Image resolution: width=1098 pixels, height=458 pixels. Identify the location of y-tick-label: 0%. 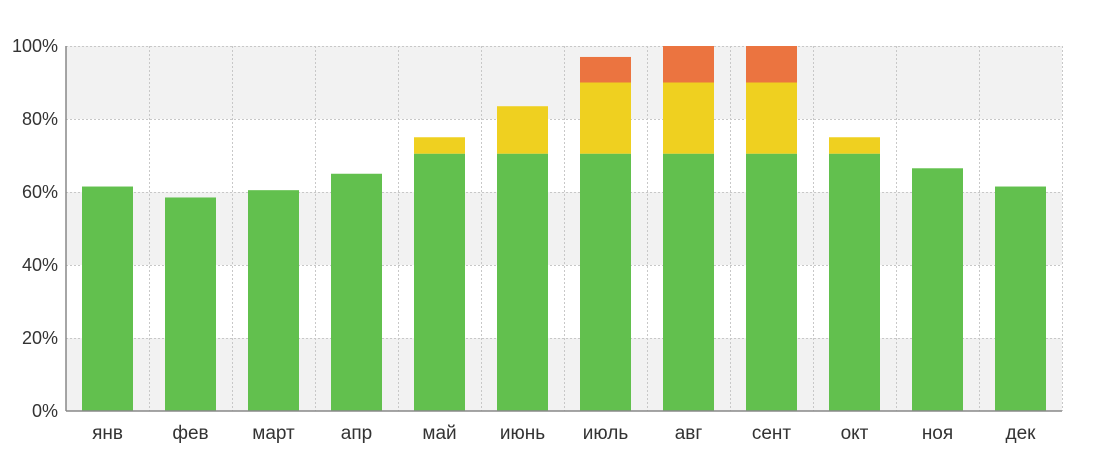
(45, 411).